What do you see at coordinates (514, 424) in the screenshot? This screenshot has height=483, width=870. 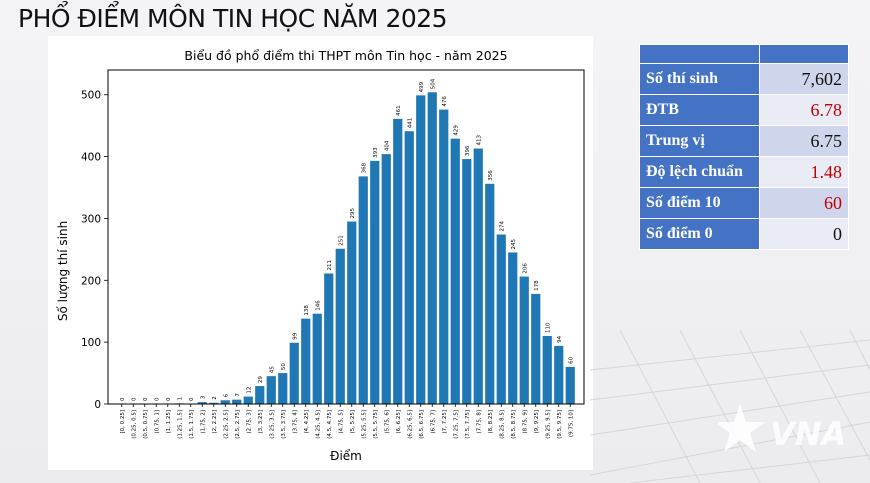 I see `x-tick-label: (8.5, 8.75]` at bounding box center [514, 424].